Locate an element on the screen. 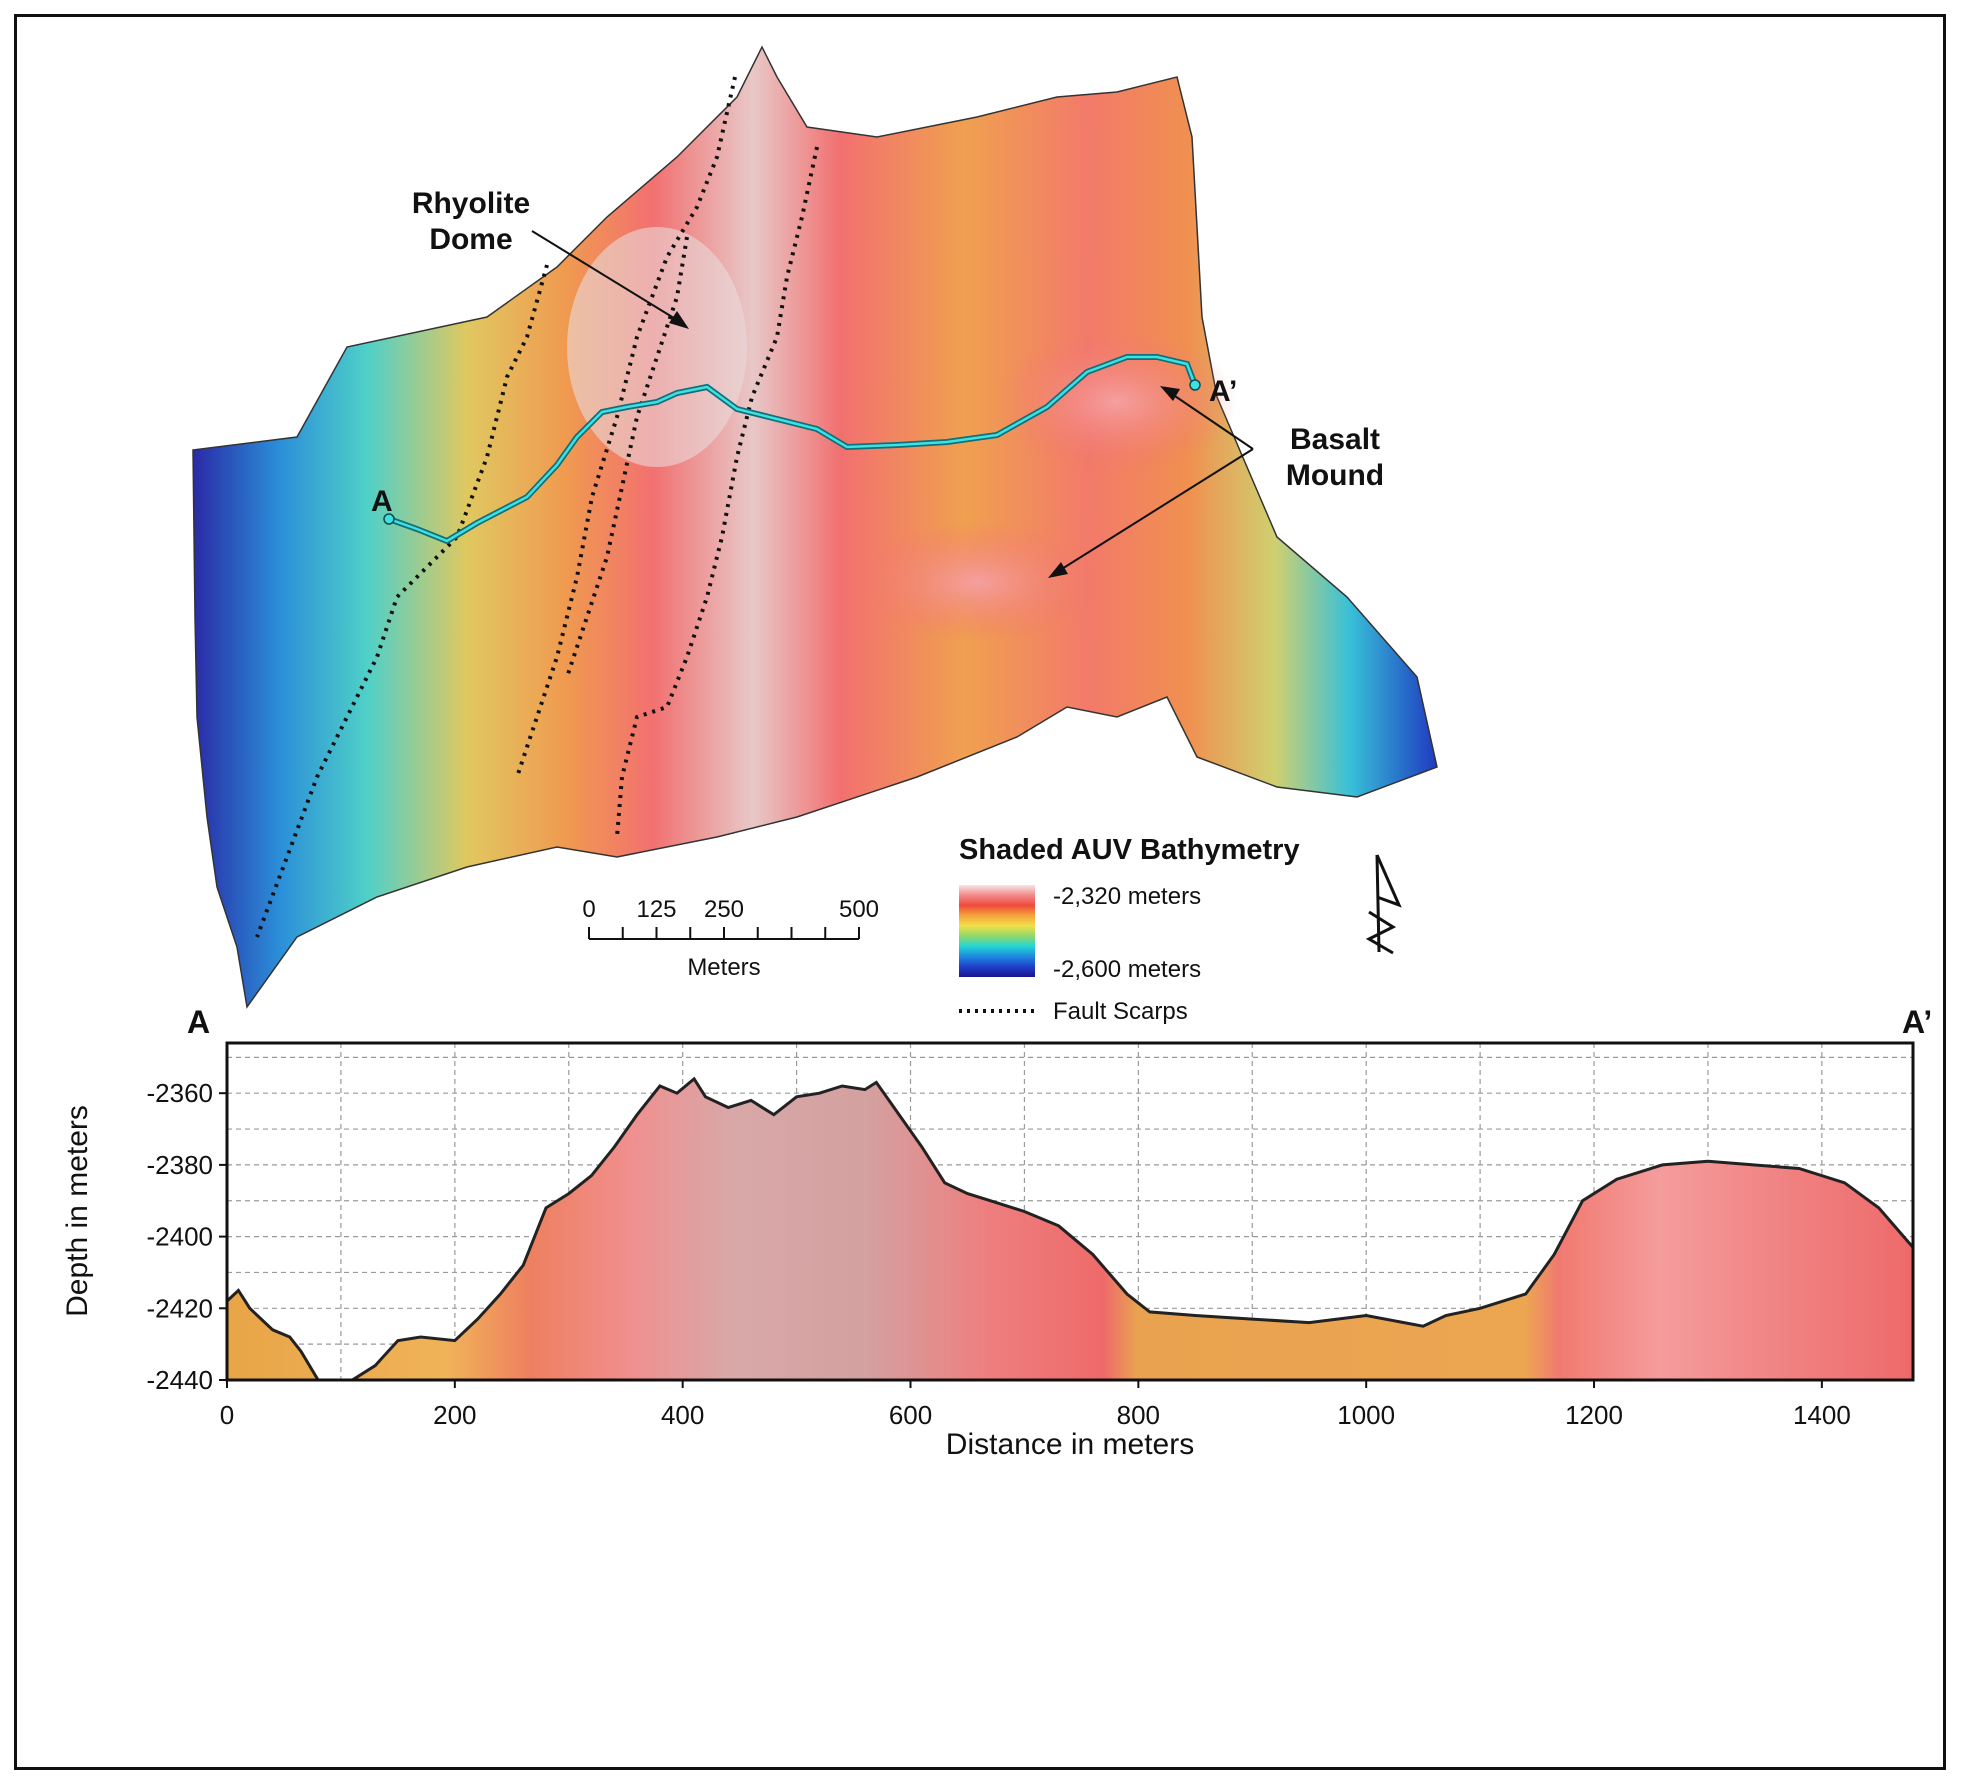 Image resolution: width=1961 pixels, height=1785 pixels. basalt-mound-label-line1: Basalt is located at coordinates (1335, 439).